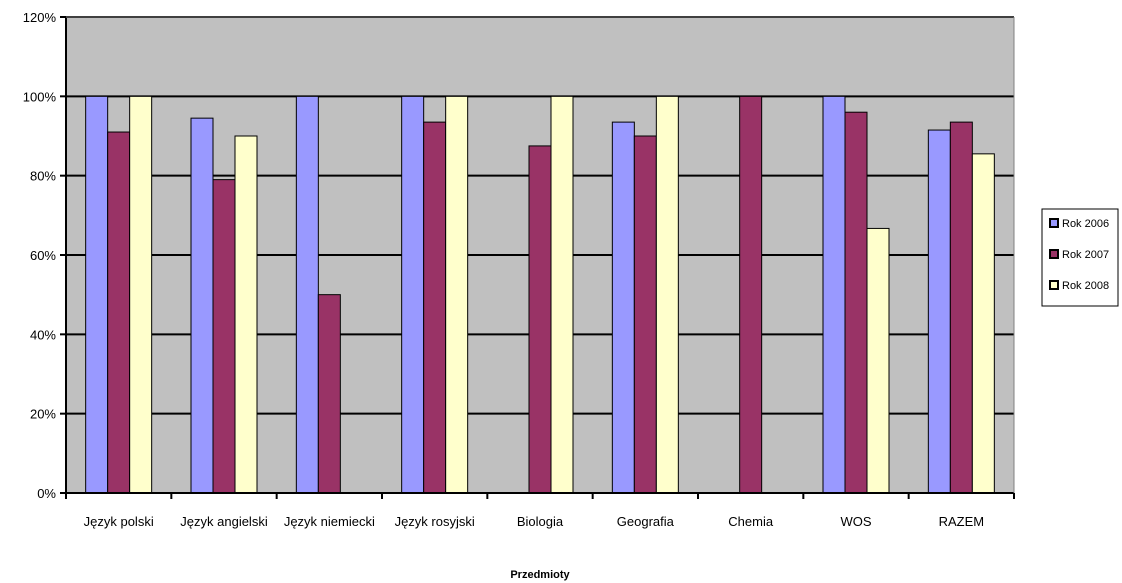  Describe the element at coordinates (40, 96) in the screenshot. I see `y-tick-label: 100%` at that location.